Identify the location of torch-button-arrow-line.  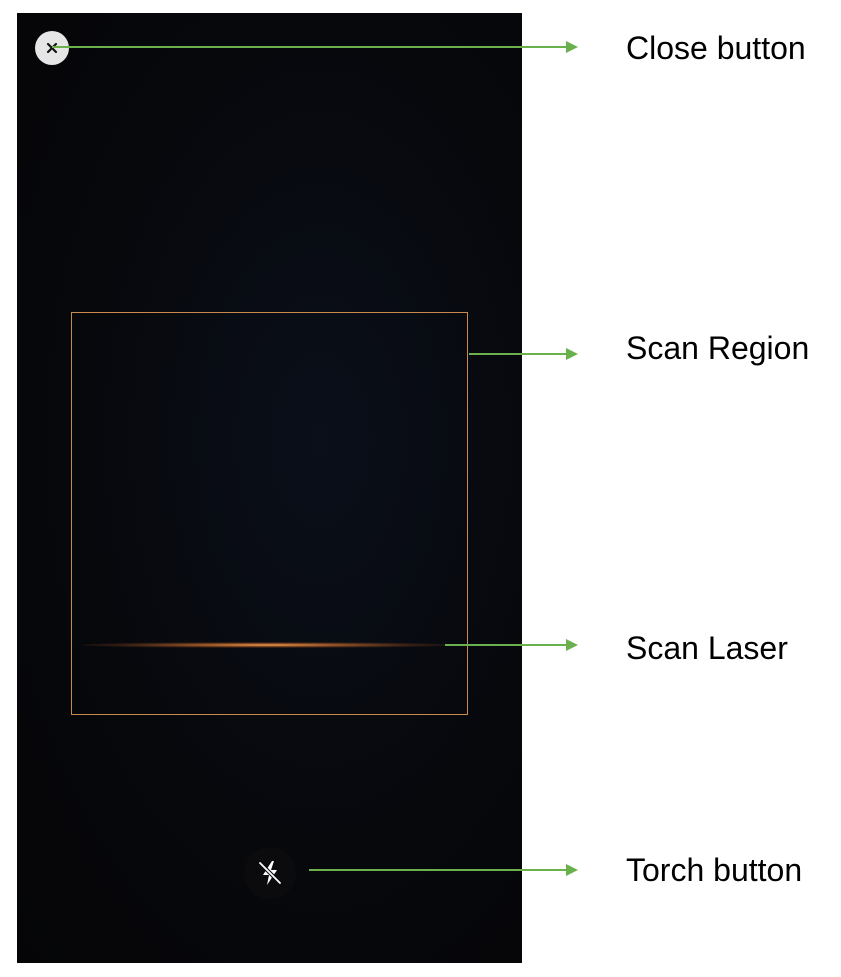
(437, 870).